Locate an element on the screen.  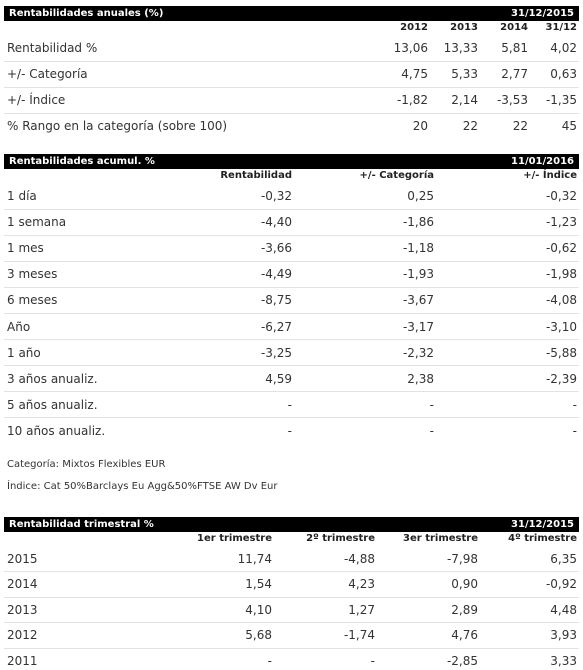
table-row: +/- Índice -1,82 2,14 -3,53 -1,35 is located at coordinates (291, 100).